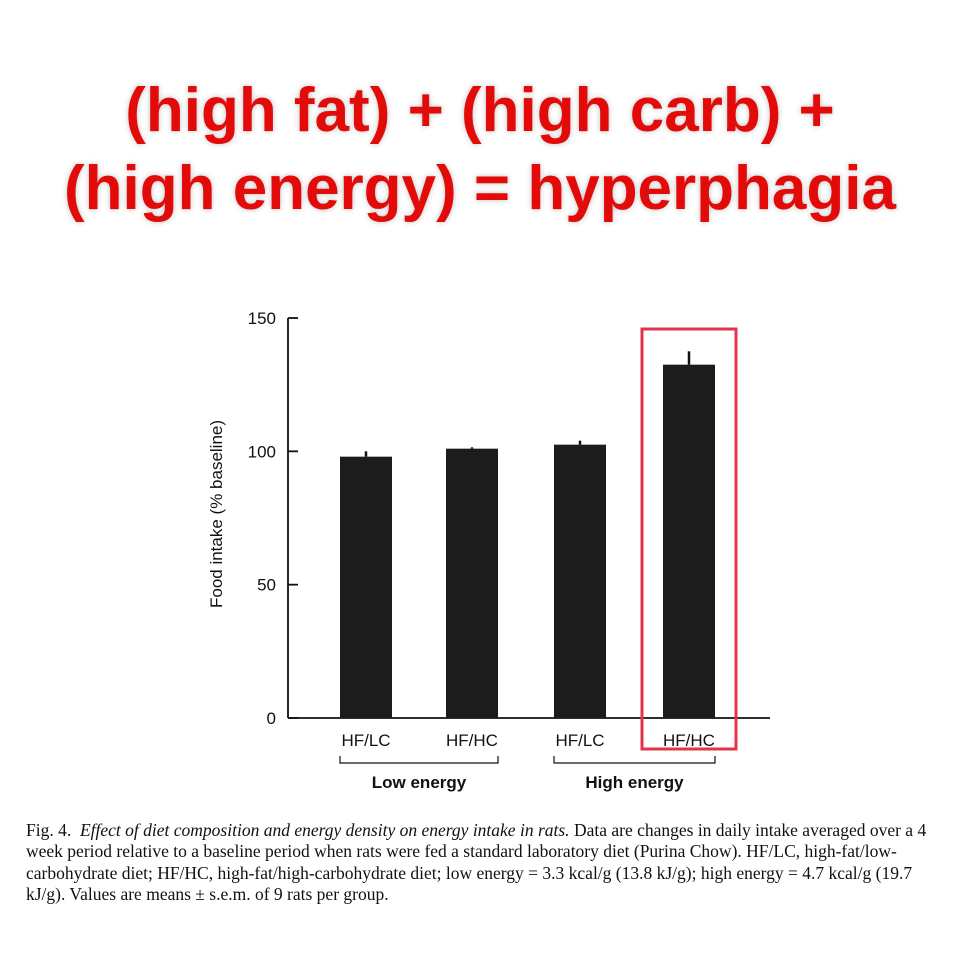 The width and height of the screenshot is (960, 960). Describe the element at coordinates (419, 782) in the screenshot. I see `group-label: Low energy` at that location.